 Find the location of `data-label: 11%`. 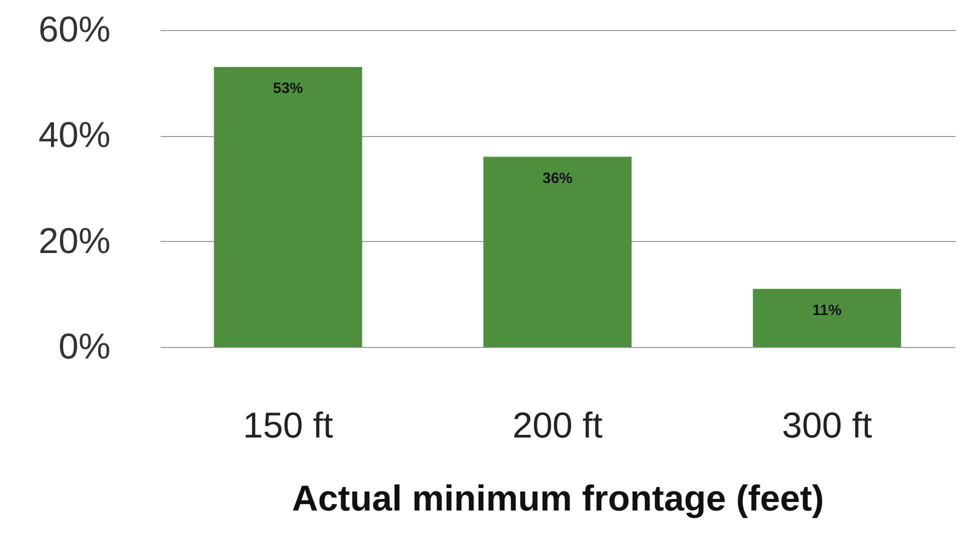

data-label: 11% is located at coordinates (827, 310).